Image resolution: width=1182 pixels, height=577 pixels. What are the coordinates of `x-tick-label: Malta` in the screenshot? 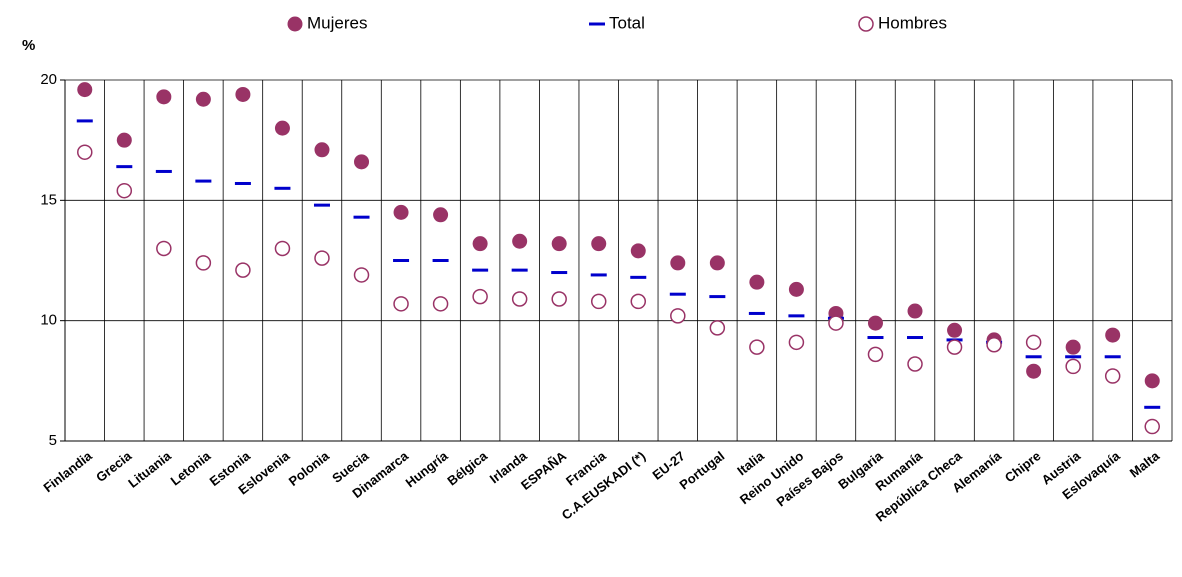 It's located at (1145, 464).